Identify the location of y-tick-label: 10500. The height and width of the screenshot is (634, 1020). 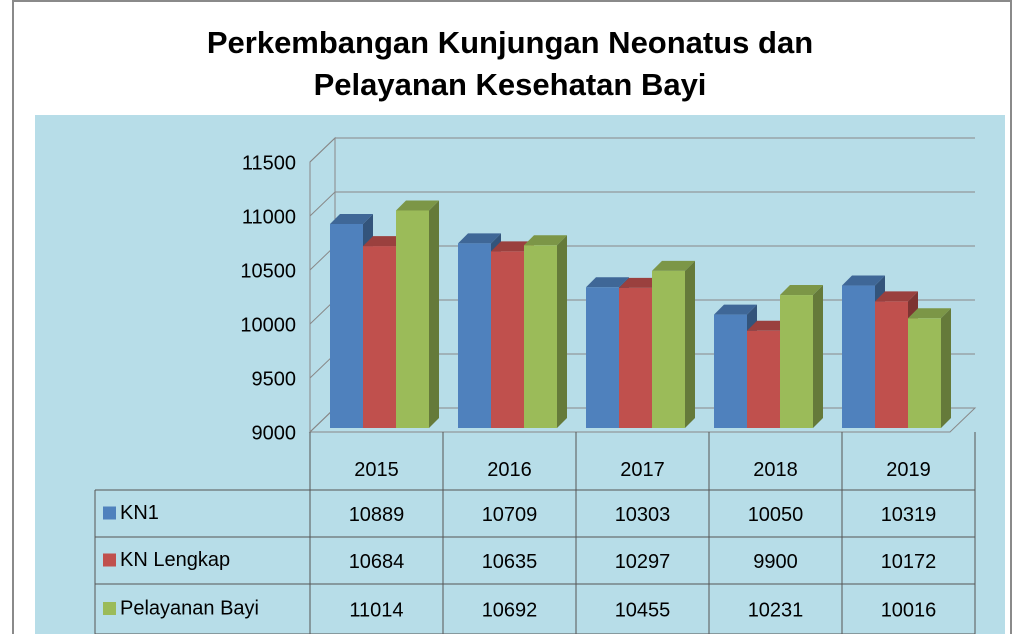
(268, 271).